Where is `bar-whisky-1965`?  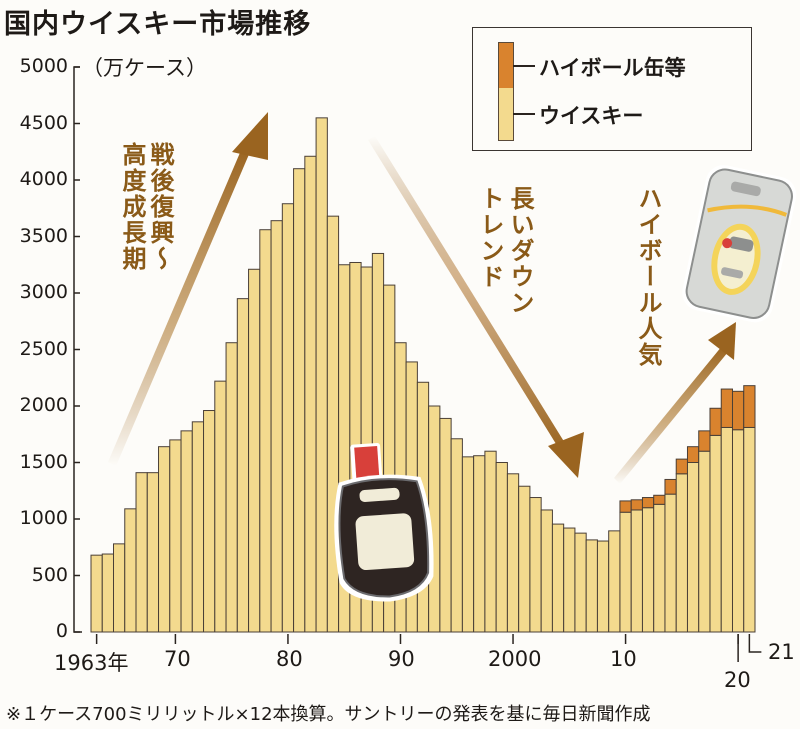 bar-whisky-1965 is located at coordinates (119, 588).